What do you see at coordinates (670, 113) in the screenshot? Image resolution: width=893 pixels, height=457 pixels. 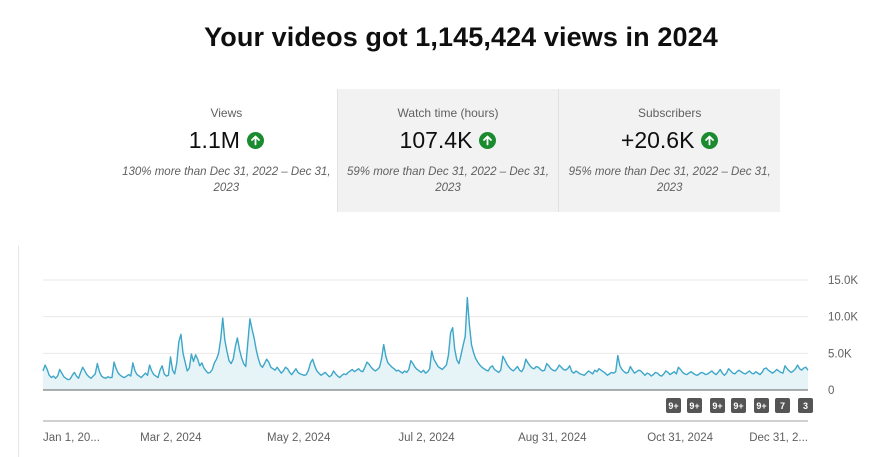 I see `metric-label: Subscribers` at bounding box center [670, 113].